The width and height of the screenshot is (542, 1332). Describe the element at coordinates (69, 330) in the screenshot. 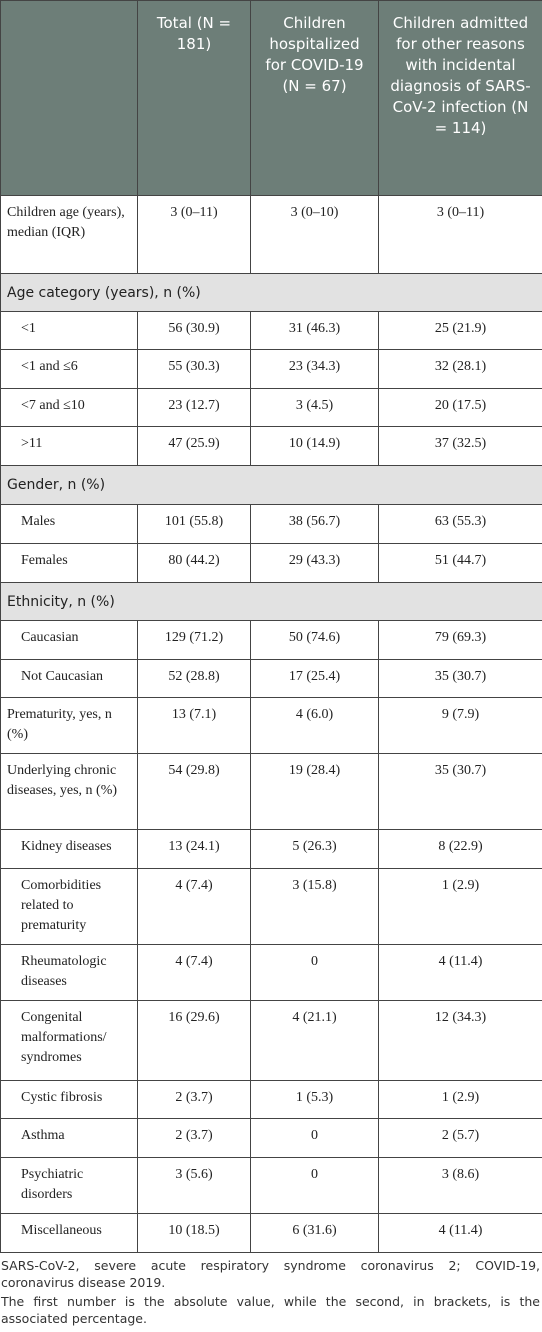

I see `row-label: <1` at that location.